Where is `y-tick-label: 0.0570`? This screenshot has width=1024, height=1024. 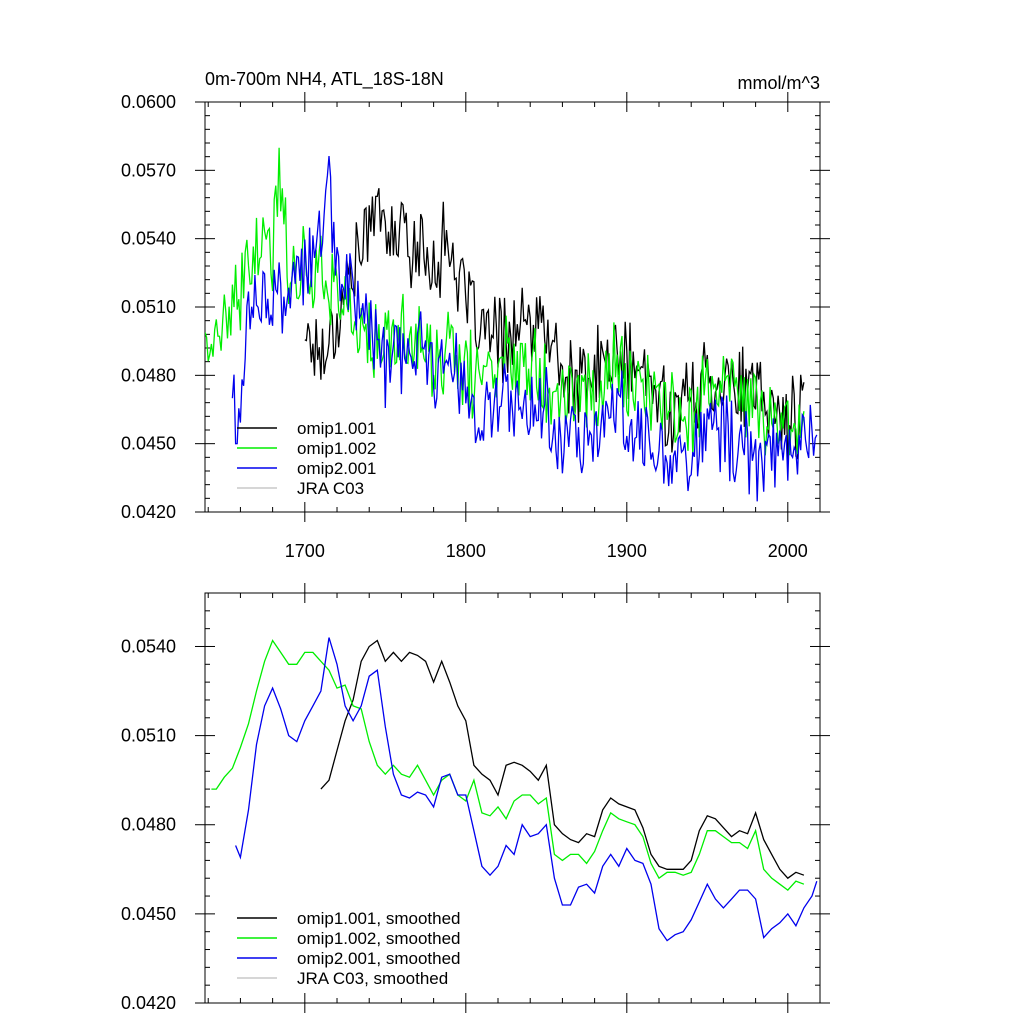 y-tick-label: 0.0570 is located at coordinates (148, 170).